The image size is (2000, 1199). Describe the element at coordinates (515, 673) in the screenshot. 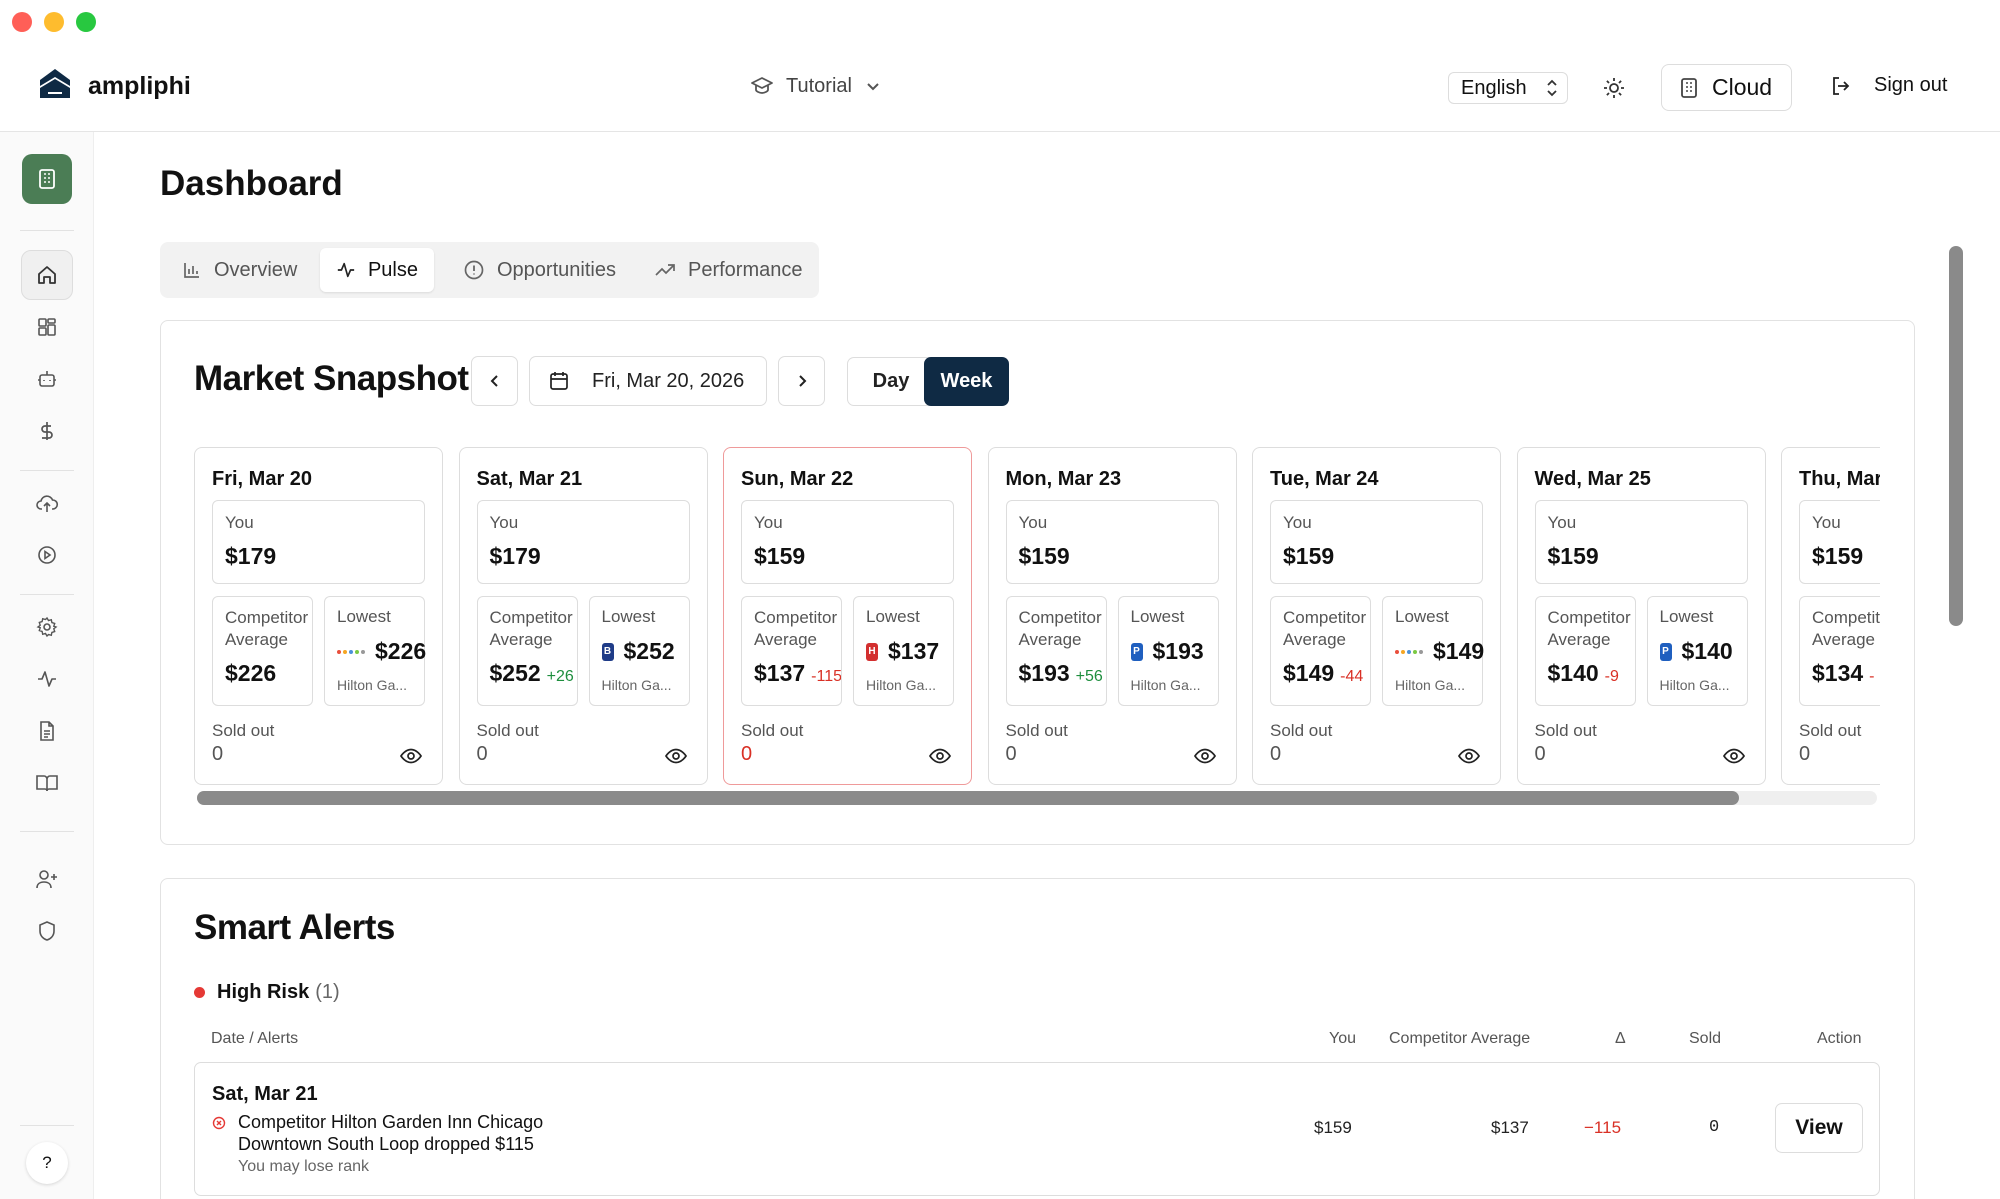

I see `competitor-average-price: $252` at that location.